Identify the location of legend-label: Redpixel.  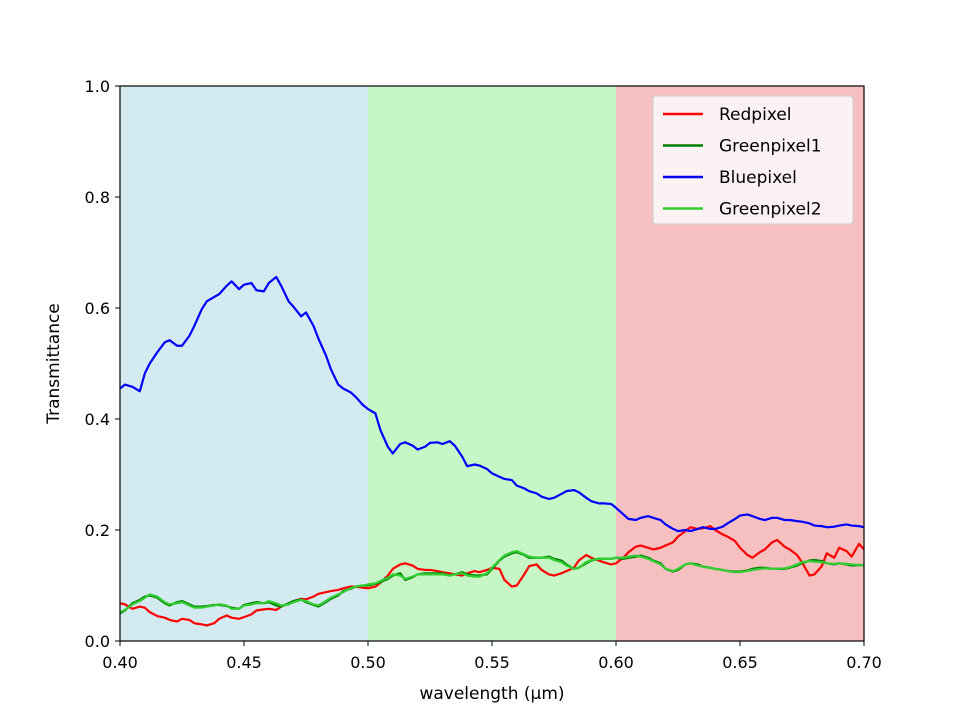
(755, 115).